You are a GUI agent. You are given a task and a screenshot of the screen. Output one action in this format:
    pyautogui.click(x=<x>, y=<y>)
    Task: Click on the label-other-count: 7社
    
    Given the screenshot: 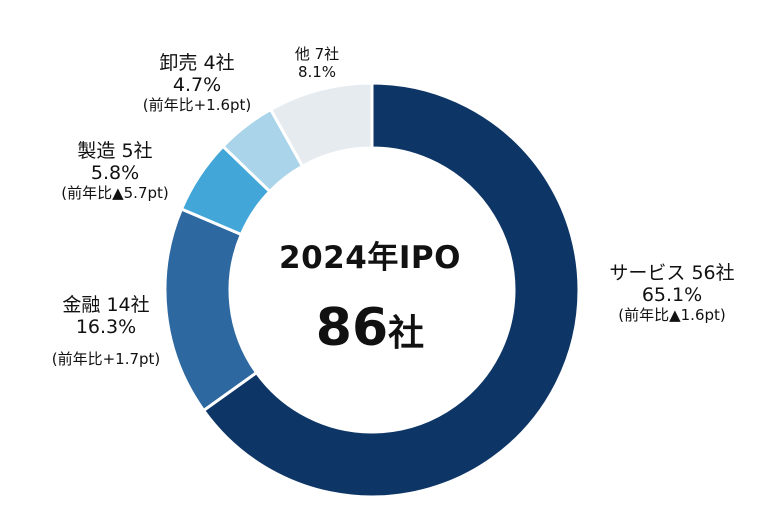 What is the action you would take?
    pyautogui.click(x=327, y=54)
    